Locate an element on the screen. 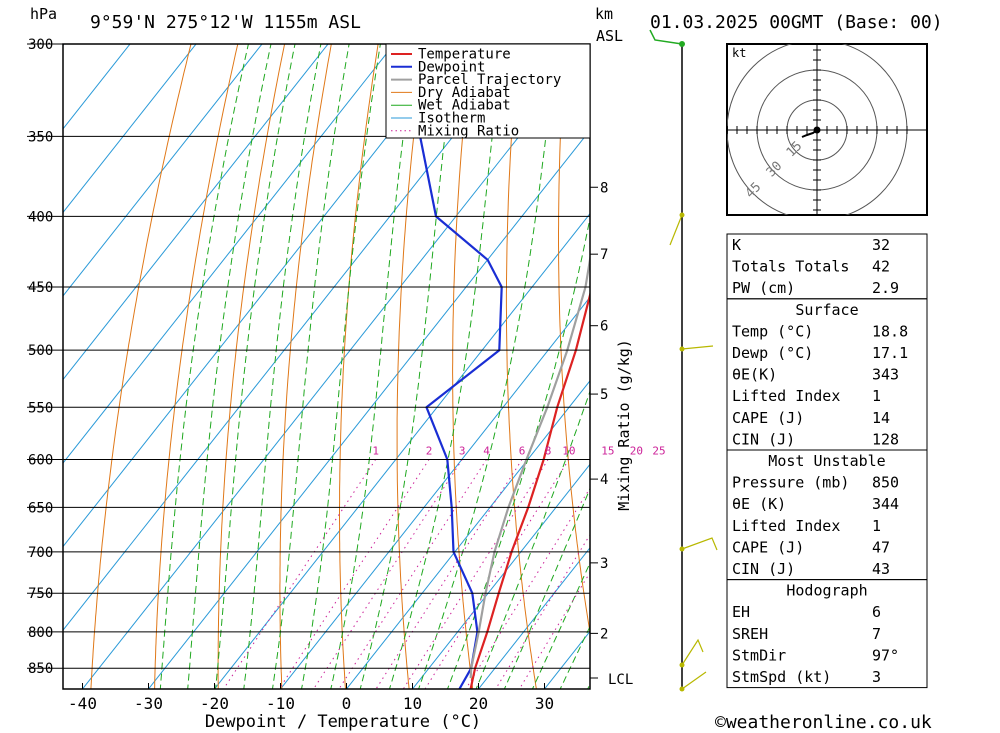 This screenshot has width=1000, height=733. indices-row-value: 18.8 is located at coordinates (890, 331).